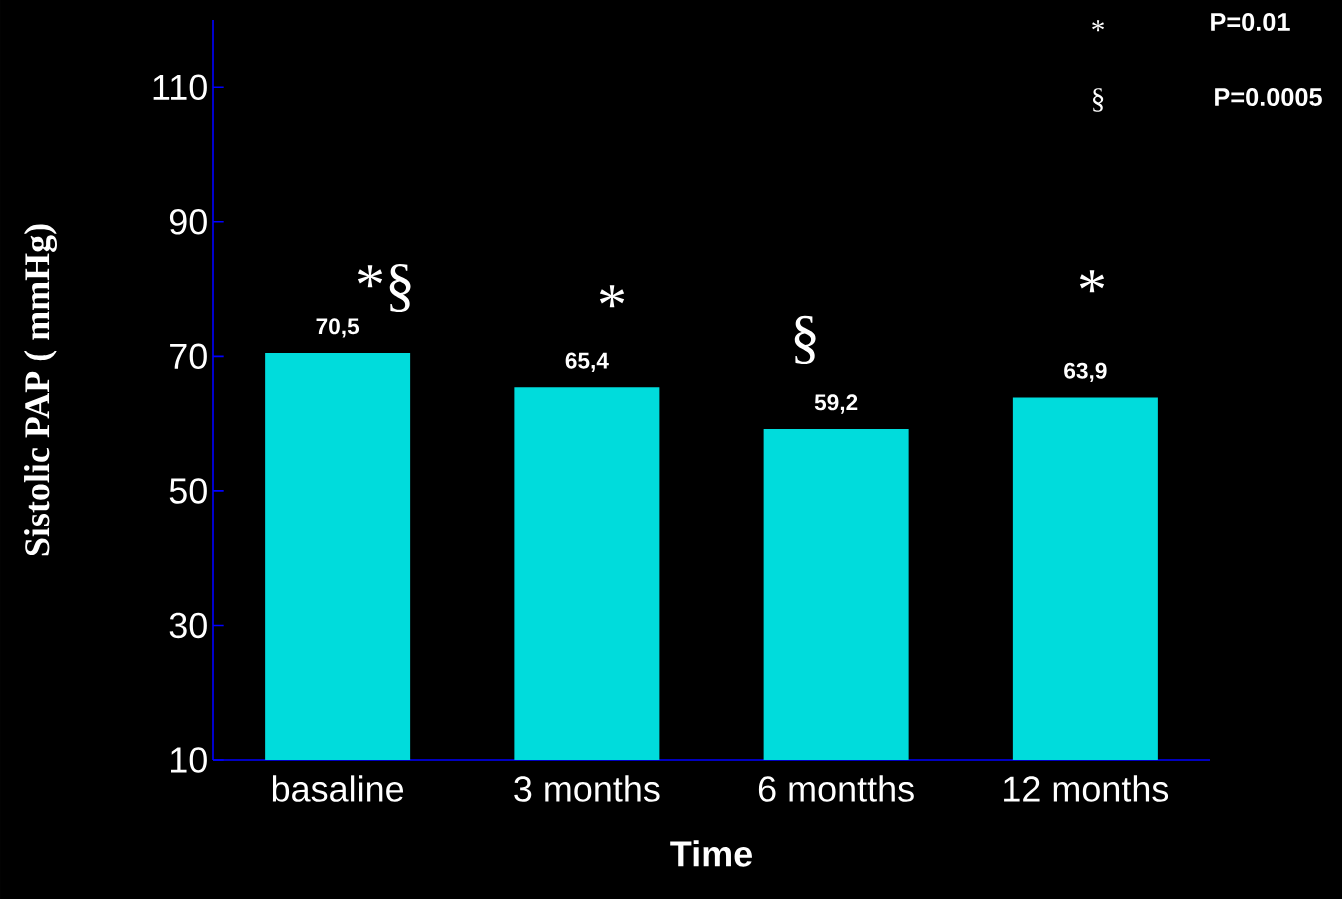 This screenshot has width=1342, height=899. What do you see at coordinates (587, 788) in the screenshot?
I see `x-tick-label: 3 months` at bounding box center [587, 788].